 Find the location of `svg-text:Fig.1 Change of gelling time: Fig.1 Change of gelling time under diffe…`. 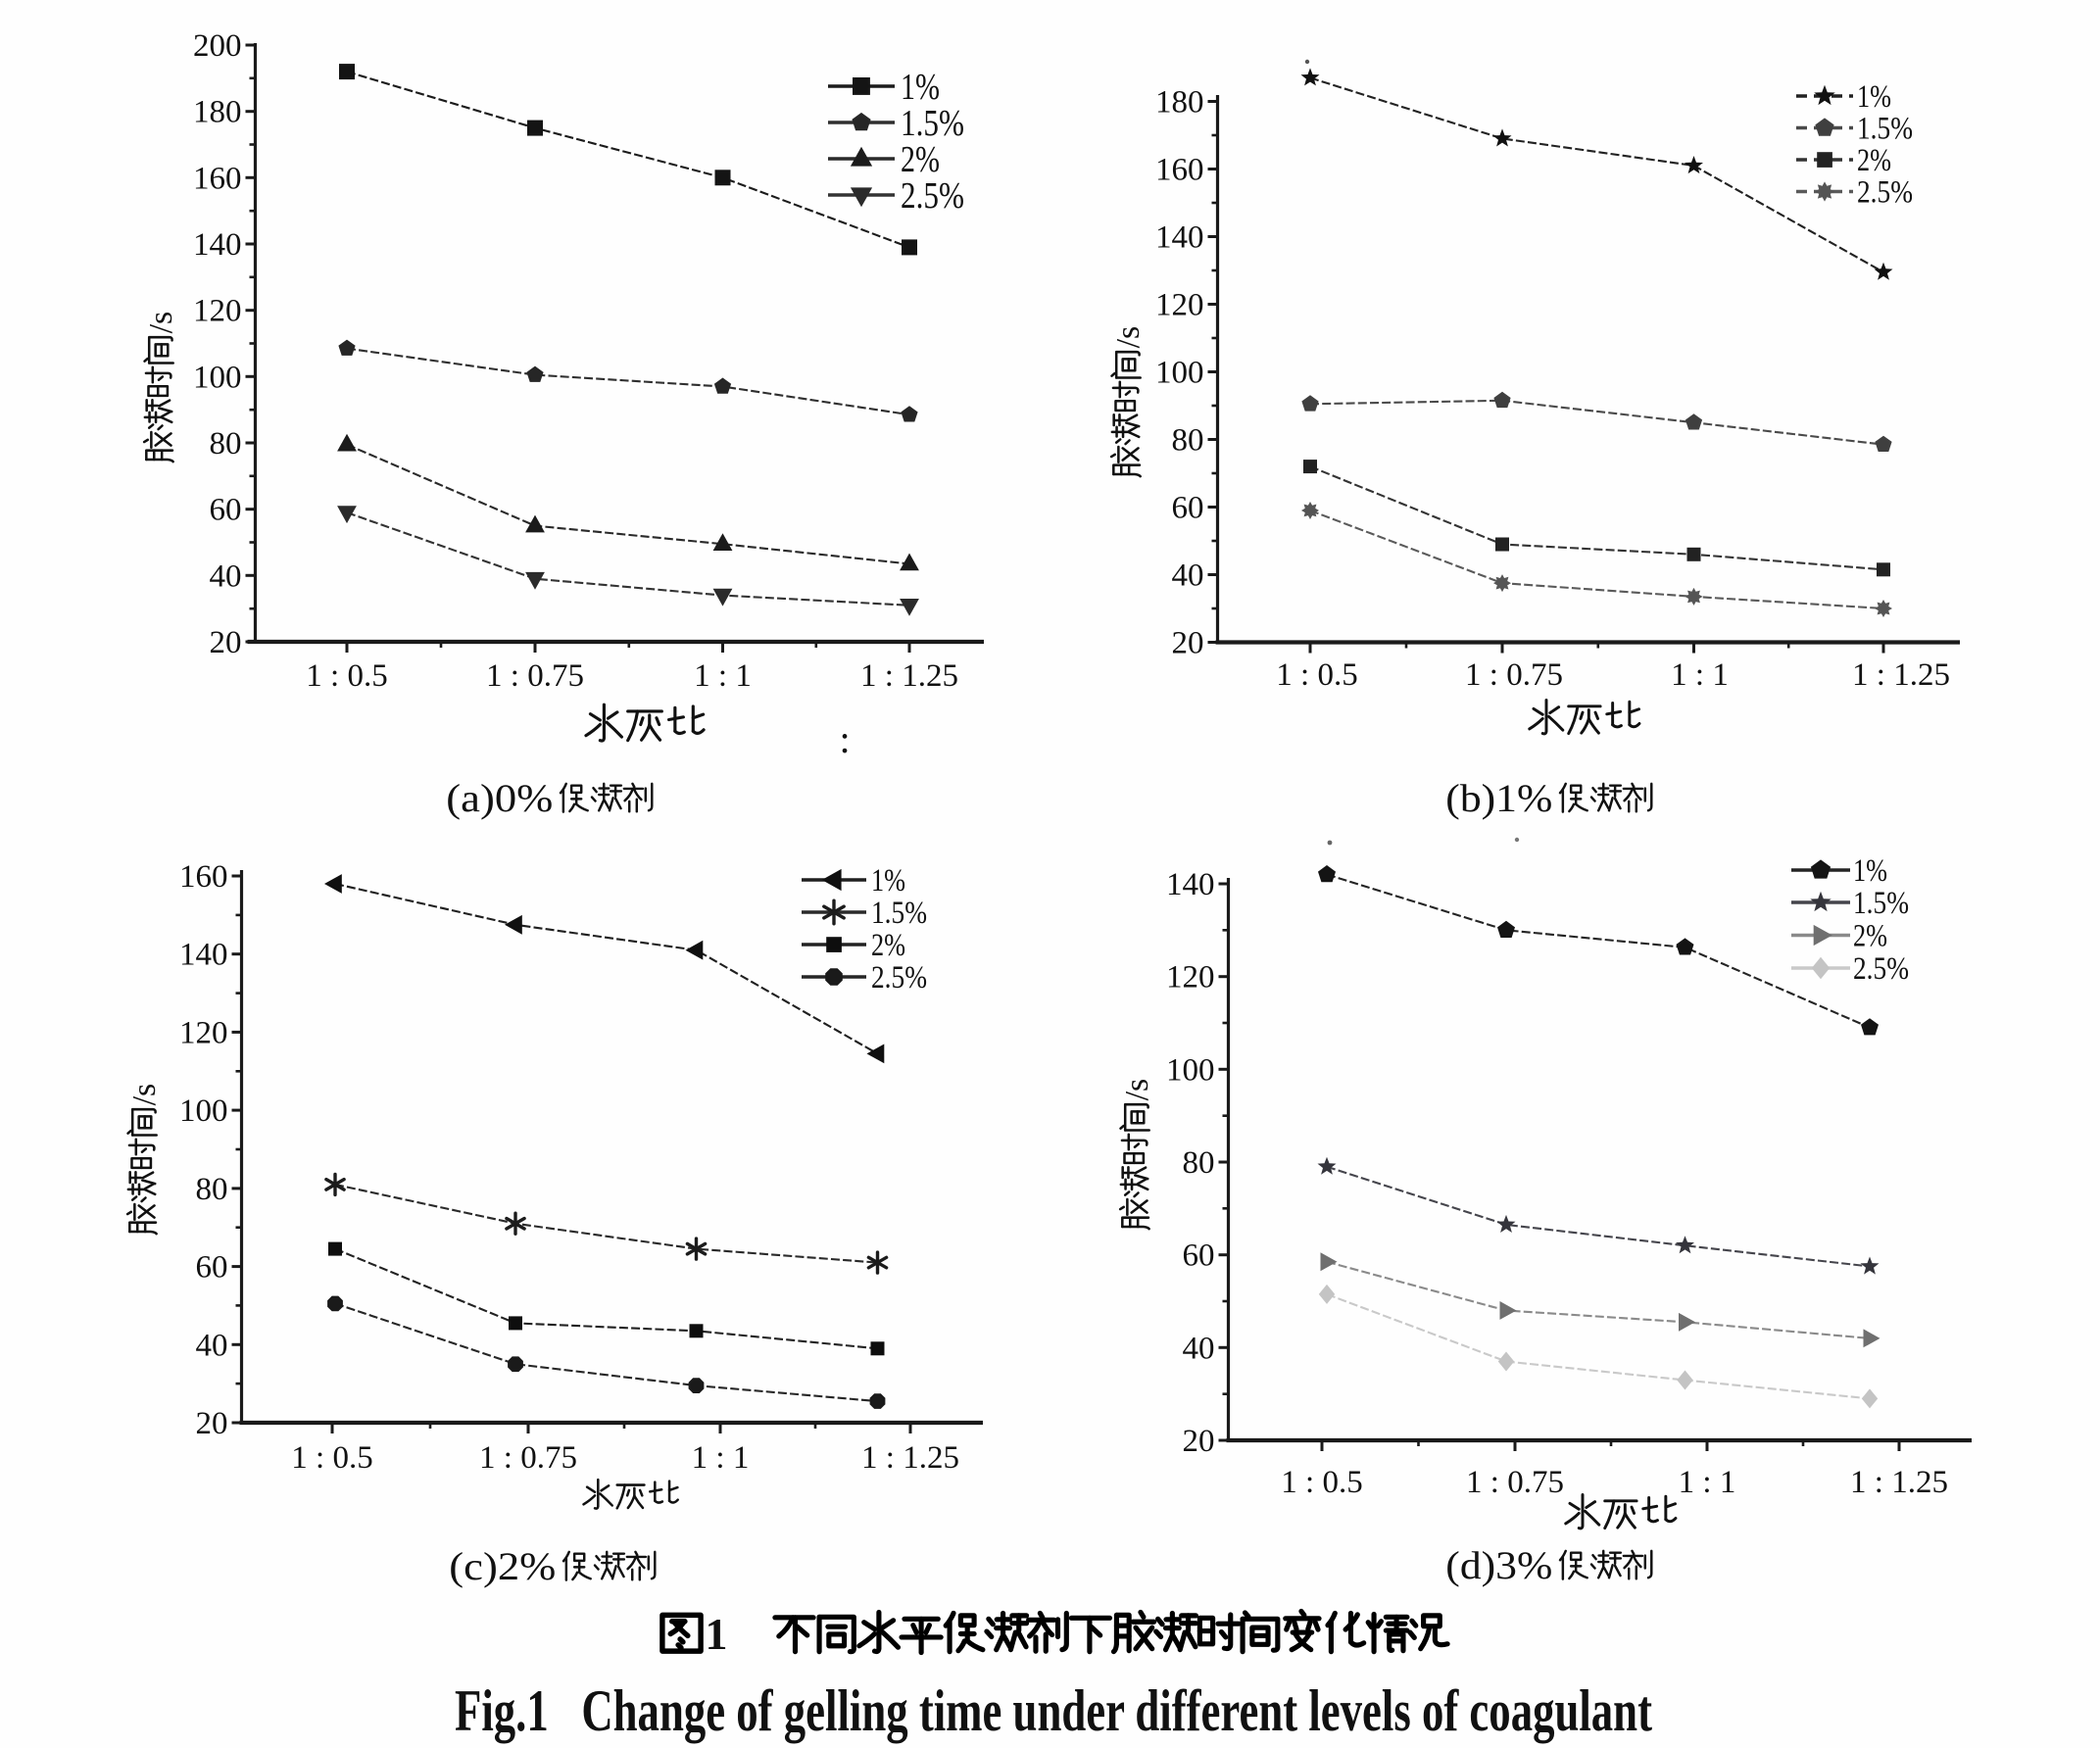

svg-text:Fig.1 Change of gelling time: Fig.1 Change of gelling time under diffe… is located at coordinates (1053, 1710).